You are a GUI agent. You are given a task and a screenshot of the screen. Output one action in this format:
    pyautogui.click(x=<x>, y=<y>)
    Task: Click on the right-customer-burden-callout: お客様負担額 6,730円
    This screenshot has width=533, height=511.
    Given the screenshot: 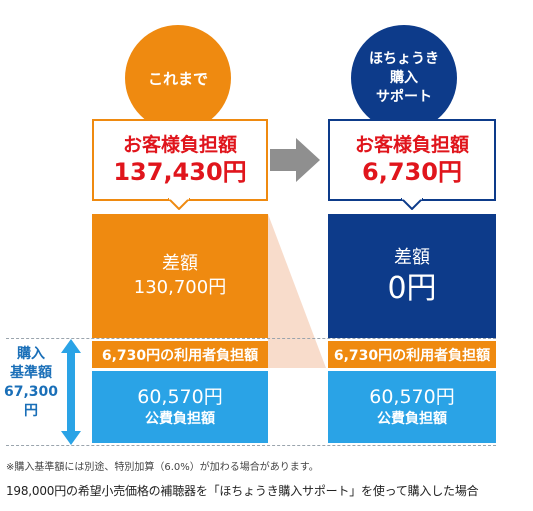 What is the action you would take?
    pyautogui.click(x=412, y=160)
    